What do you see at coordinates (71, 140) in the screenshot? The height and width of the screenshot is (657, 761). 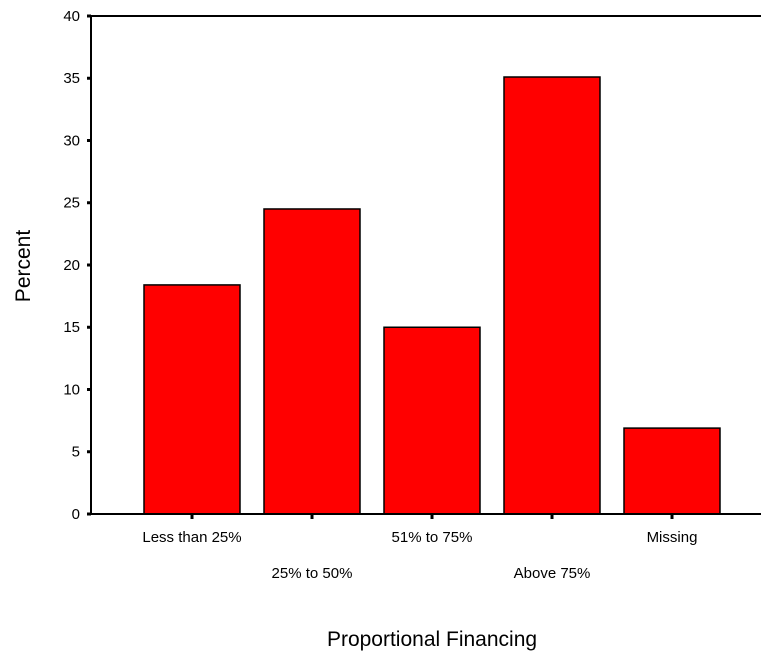 I see `y-tick-label-6: 30` at bounding box center [71, 140].